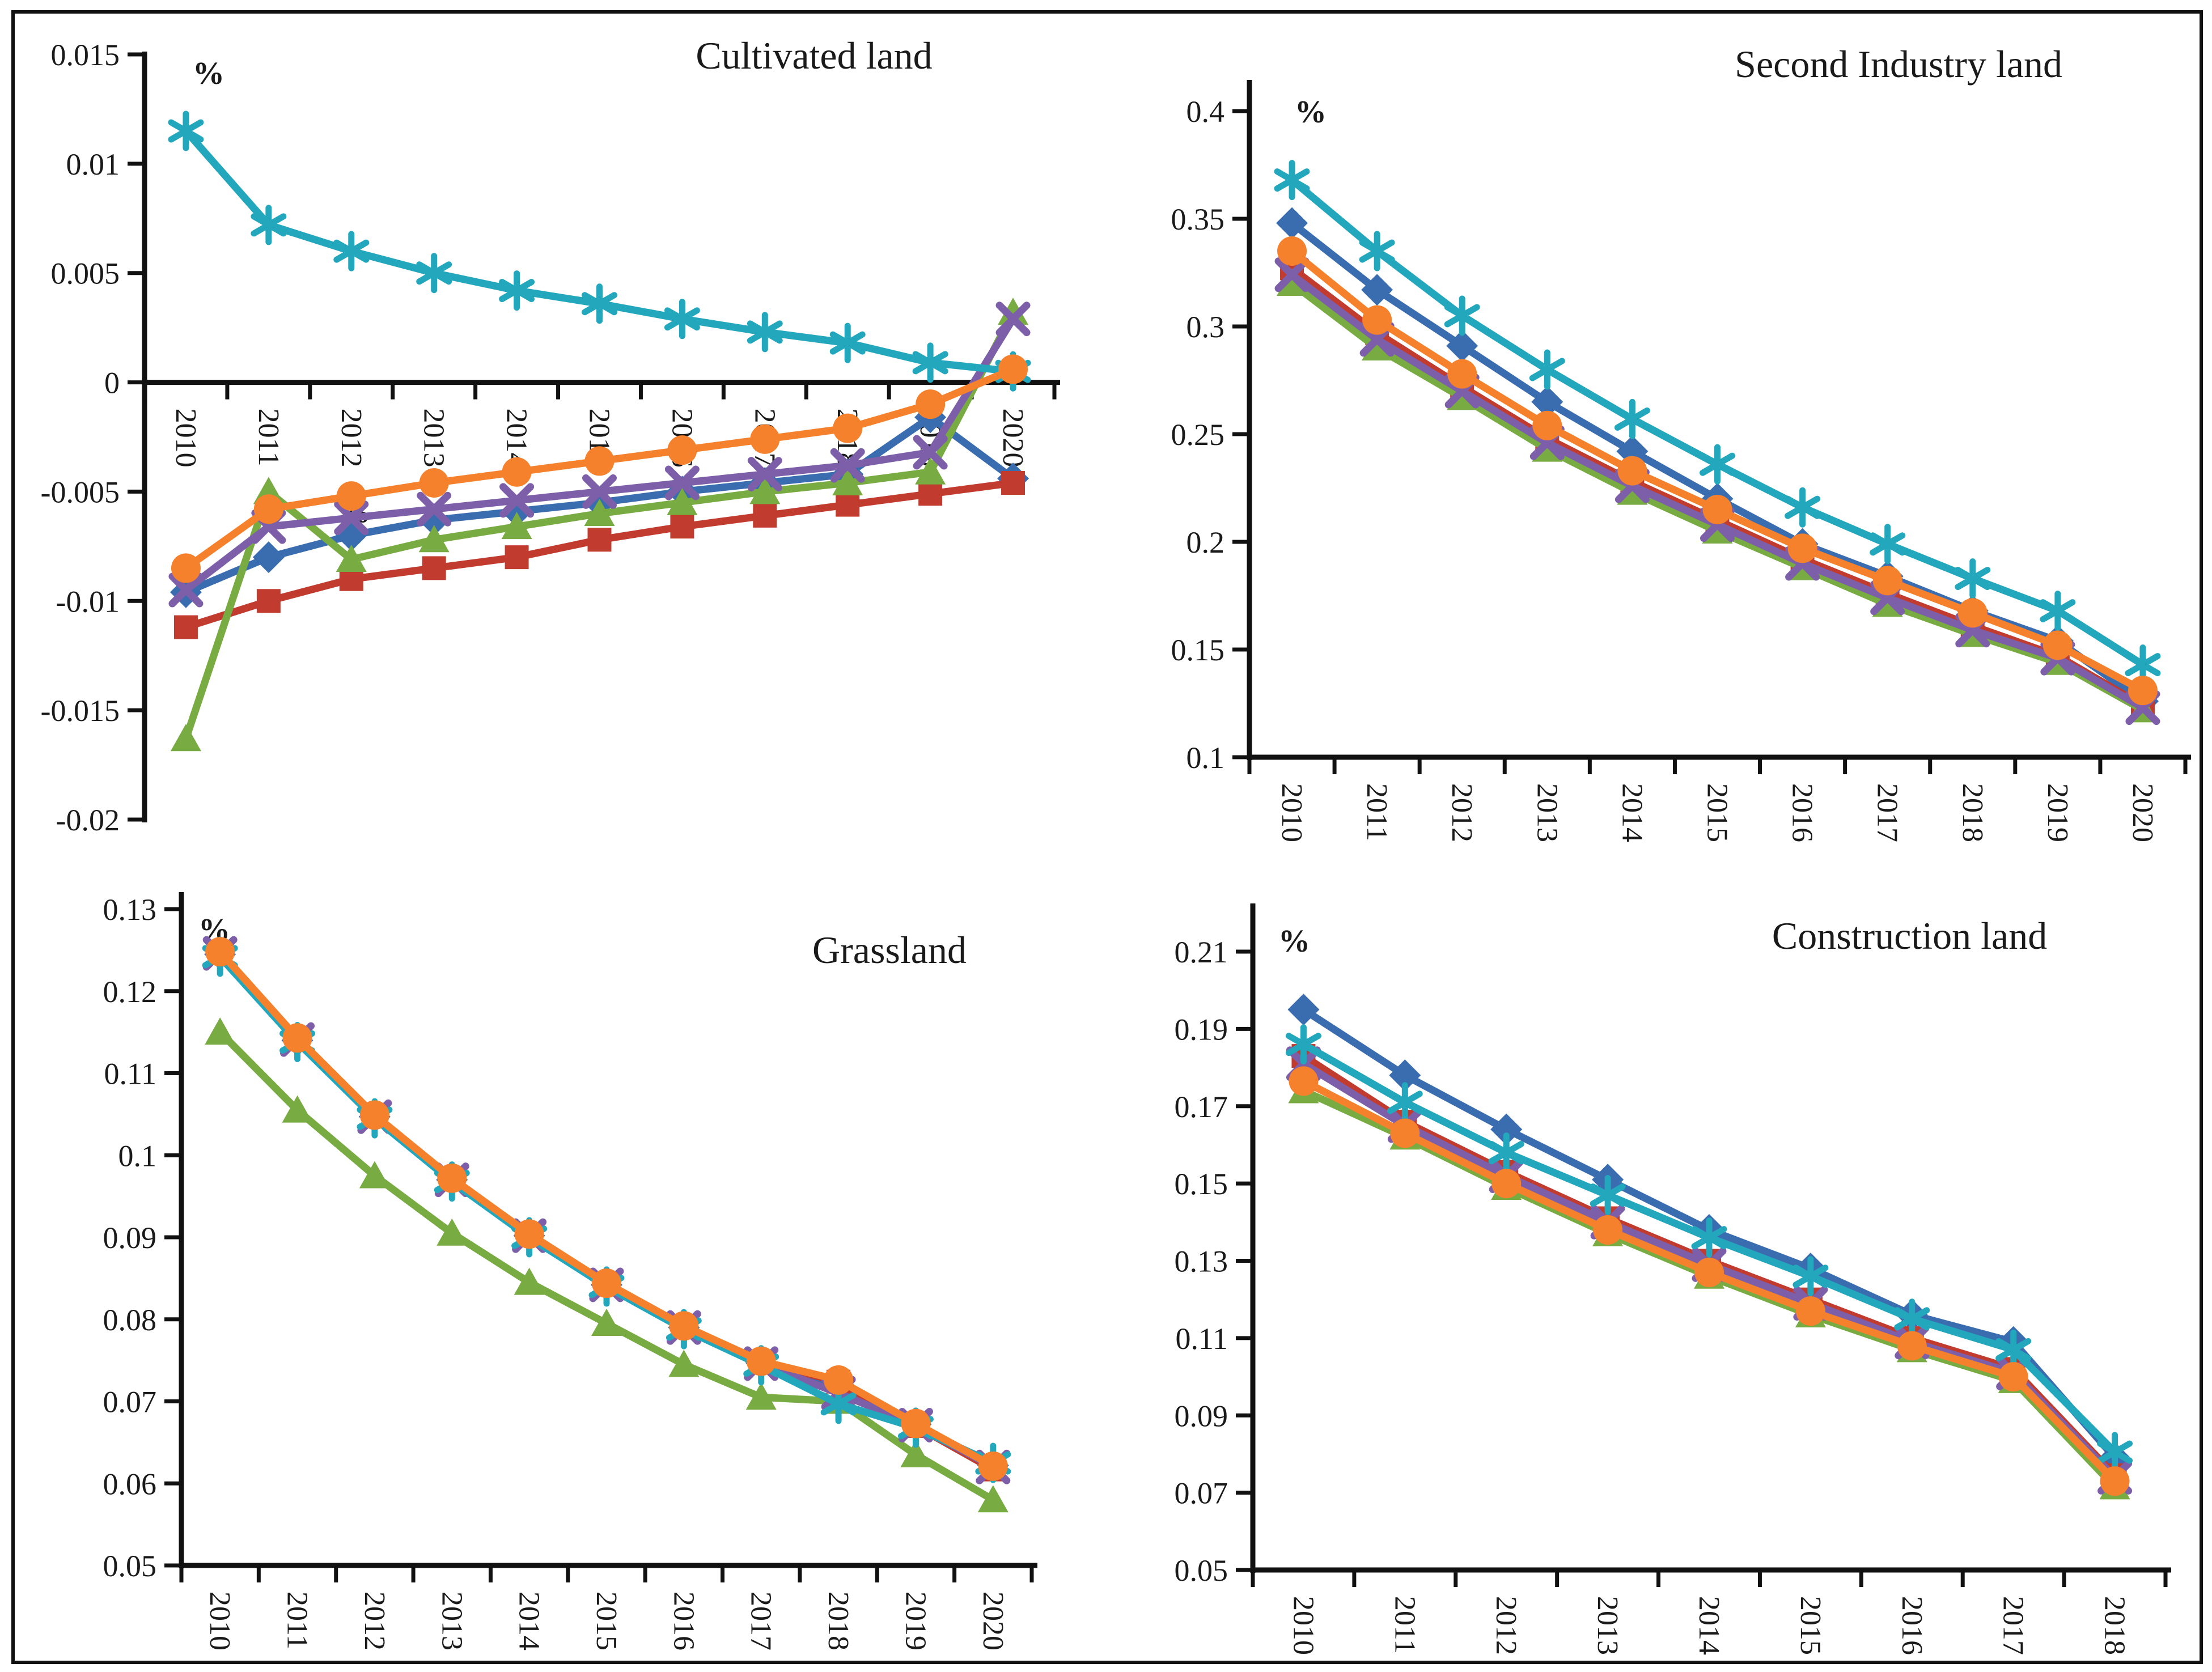 This screenshot has height=1672, width=2212. I want to click on x-tick-label: 2010, so click(1303, 1625).